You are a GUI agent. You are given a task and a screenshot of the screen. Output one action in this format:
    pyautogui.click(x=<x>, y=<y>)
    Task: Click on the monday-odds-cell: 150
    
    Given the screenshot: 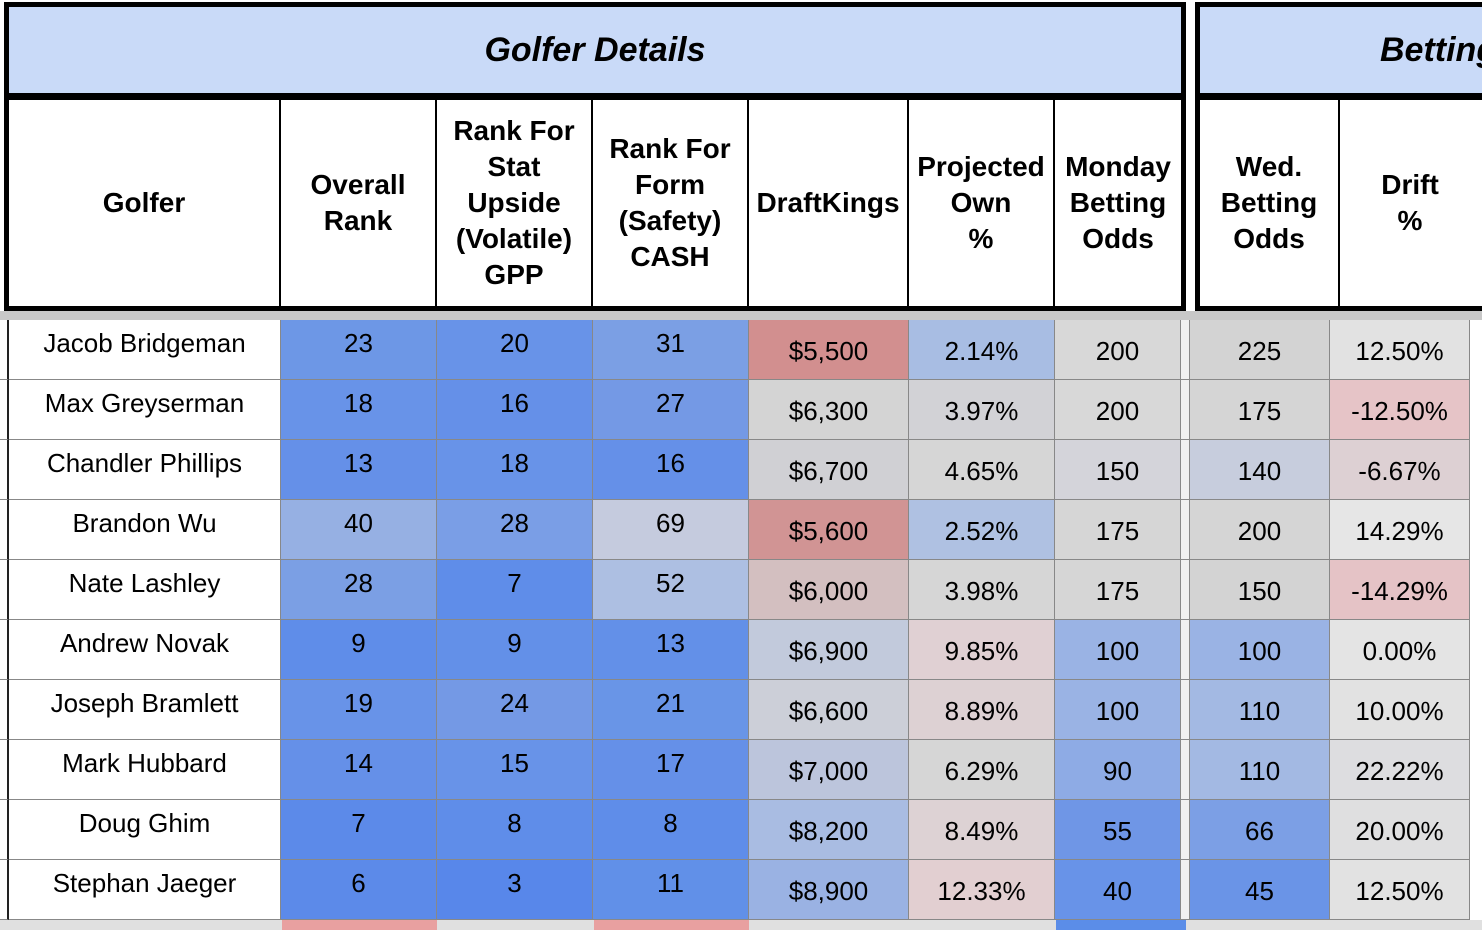 What is the action you would take?
    pyautogui.click(x=1118, y=470)
    